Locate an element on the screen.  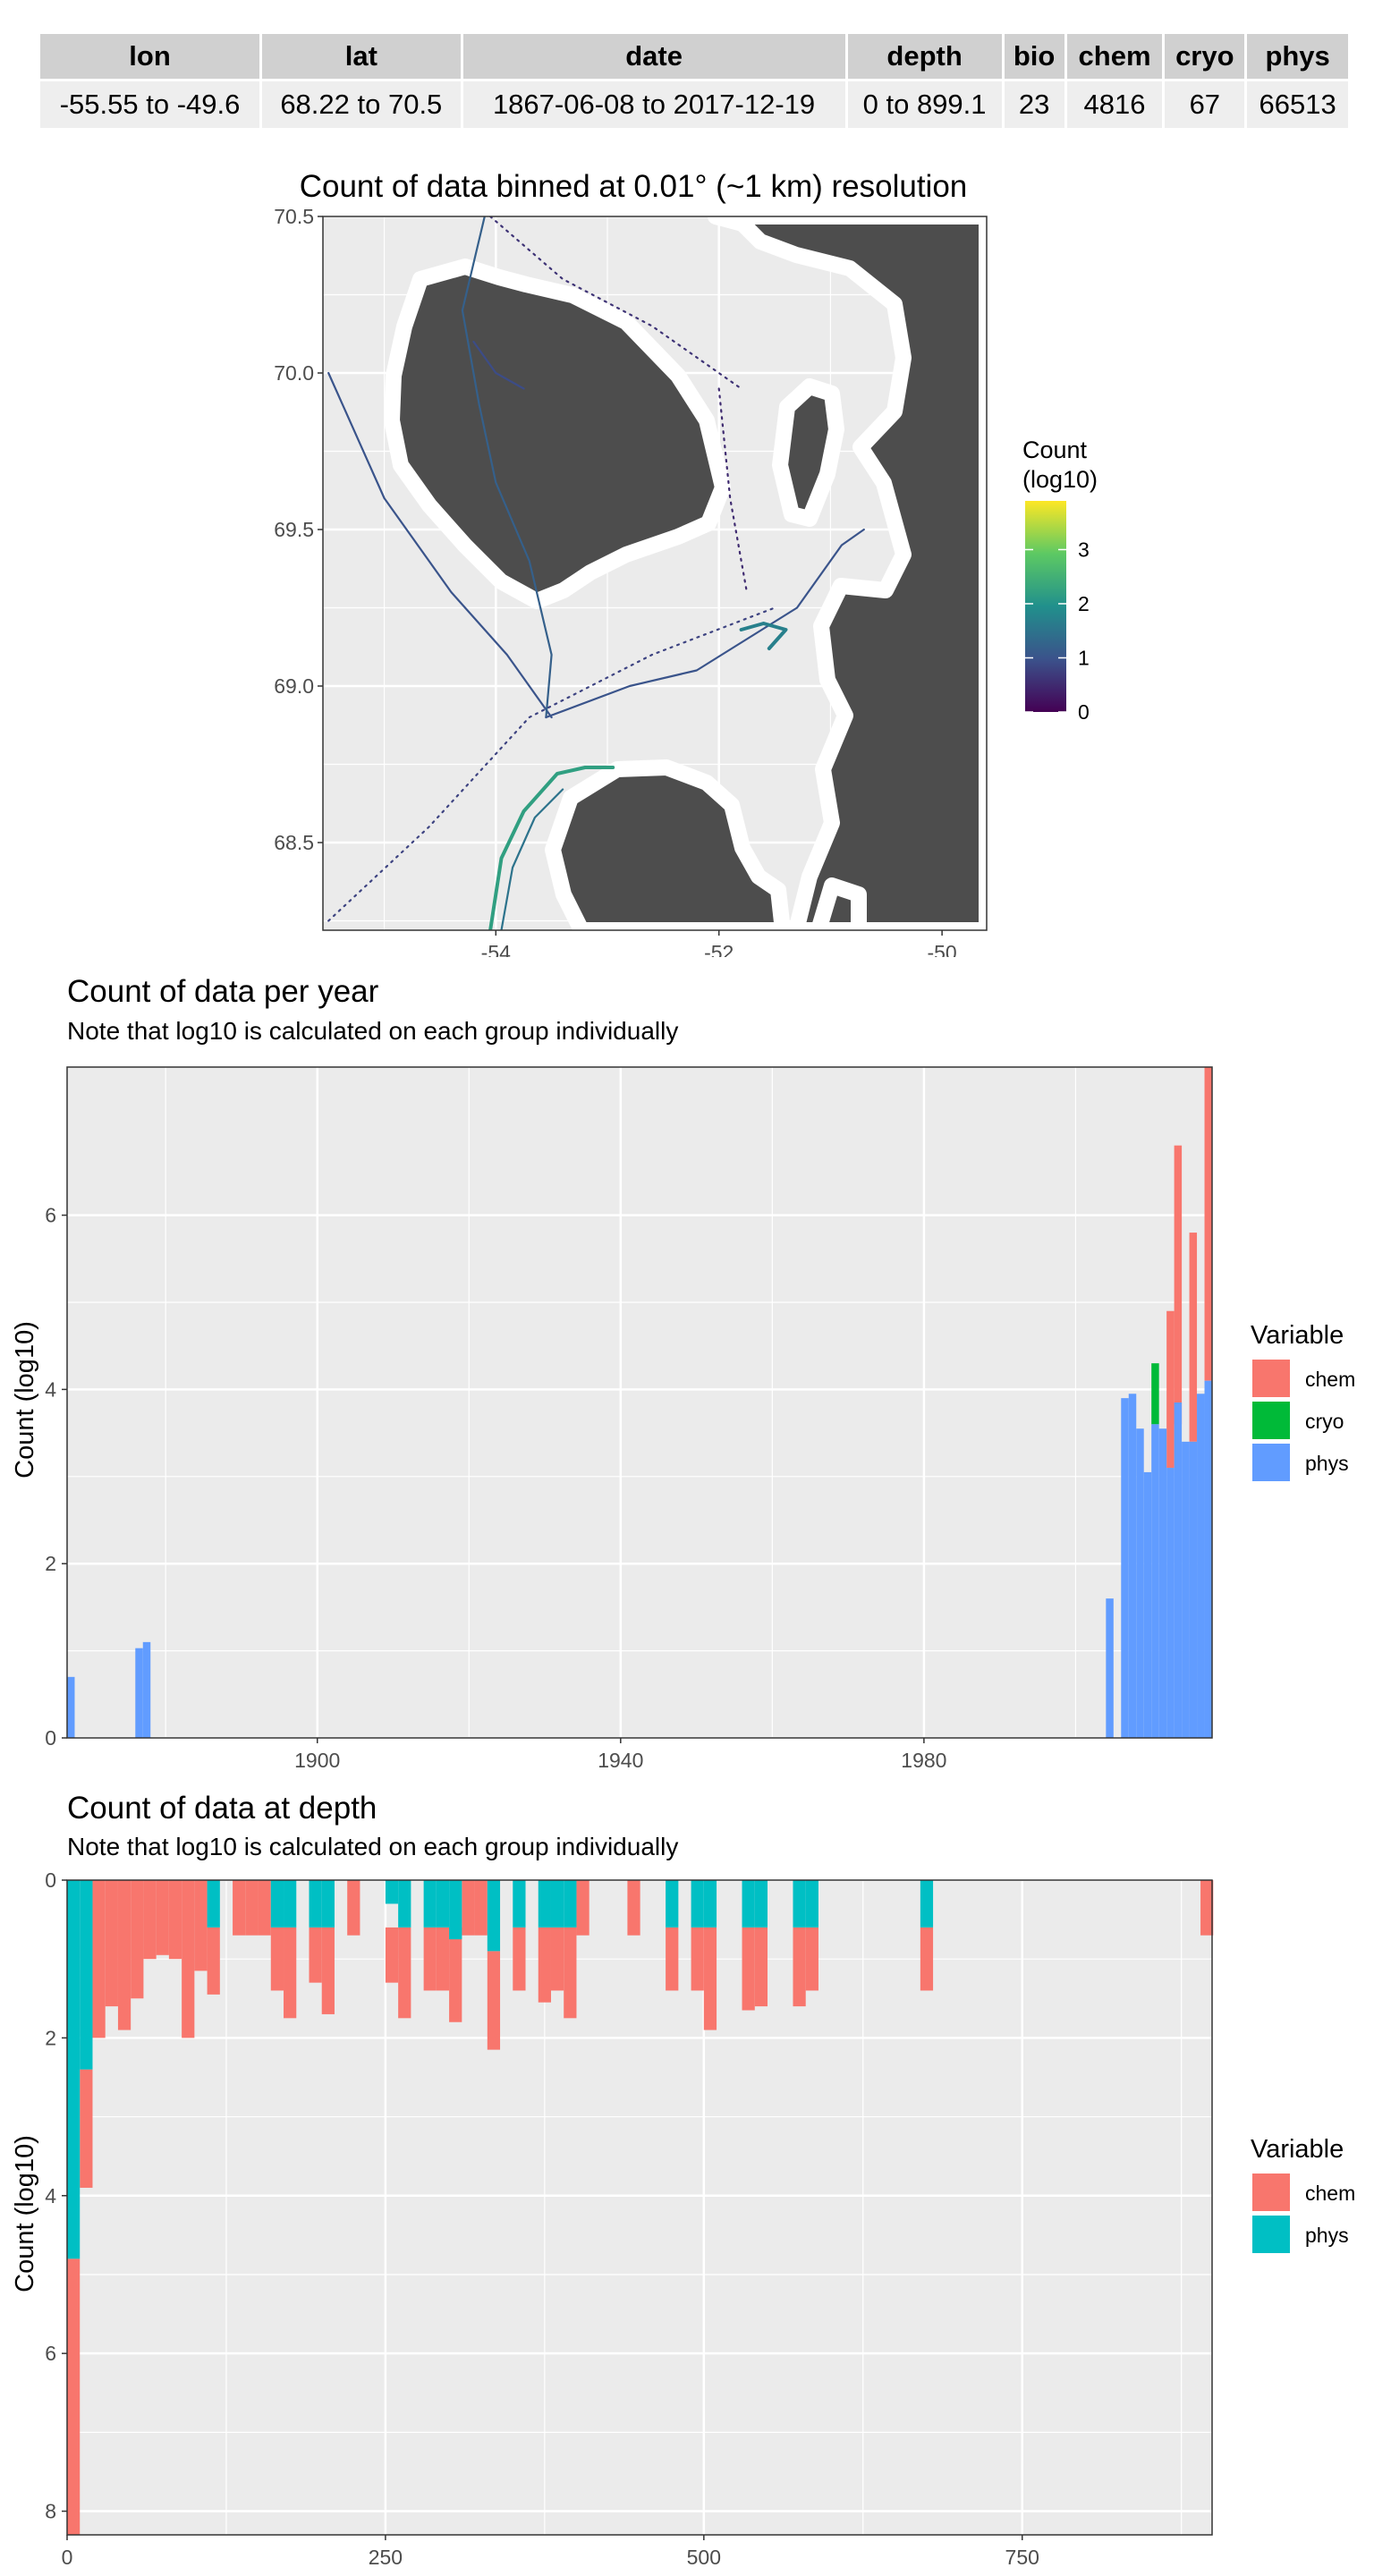
year-title: Count of data per year is located at coordinates (223, 991).